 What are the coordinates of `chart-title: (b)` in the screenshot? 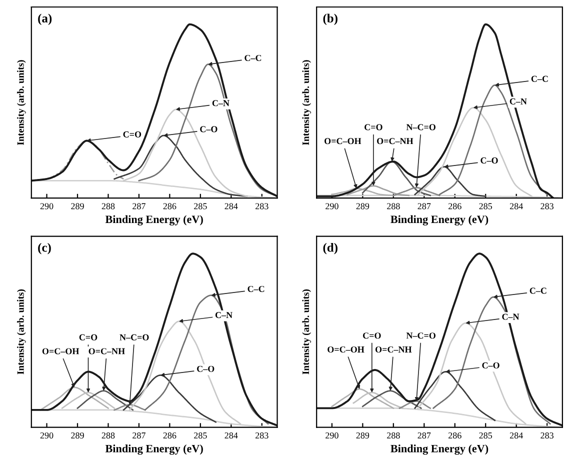 It's located at (330, 20).